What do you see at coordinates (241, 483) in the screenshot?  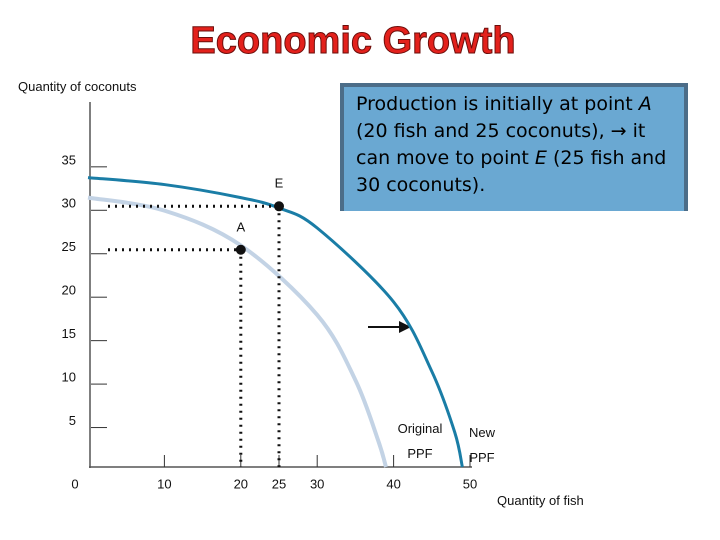 I see `x-tick-label: 20` at bounding box center [241, 483].